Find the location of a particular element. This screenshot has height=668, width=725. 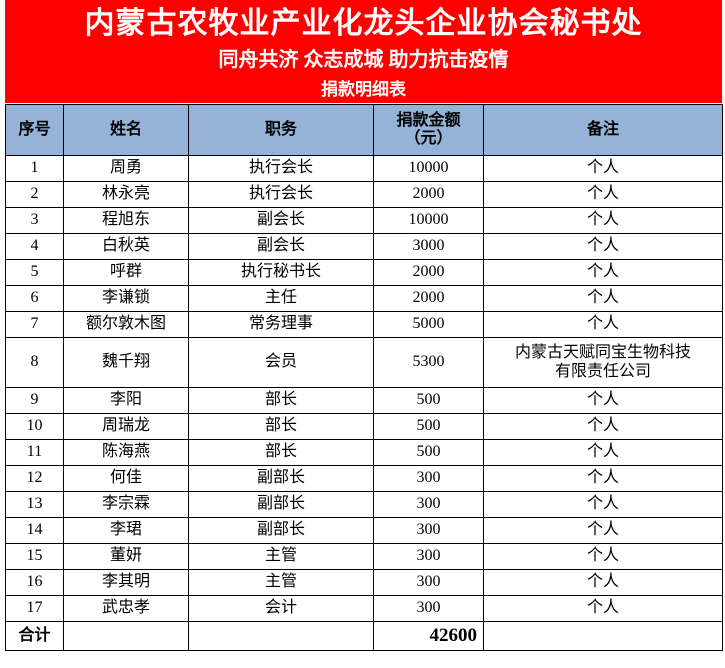

banner-title: 内蒙古农牧业产业化龙头企业协会秘书处 is located at coordinates (363, 23).